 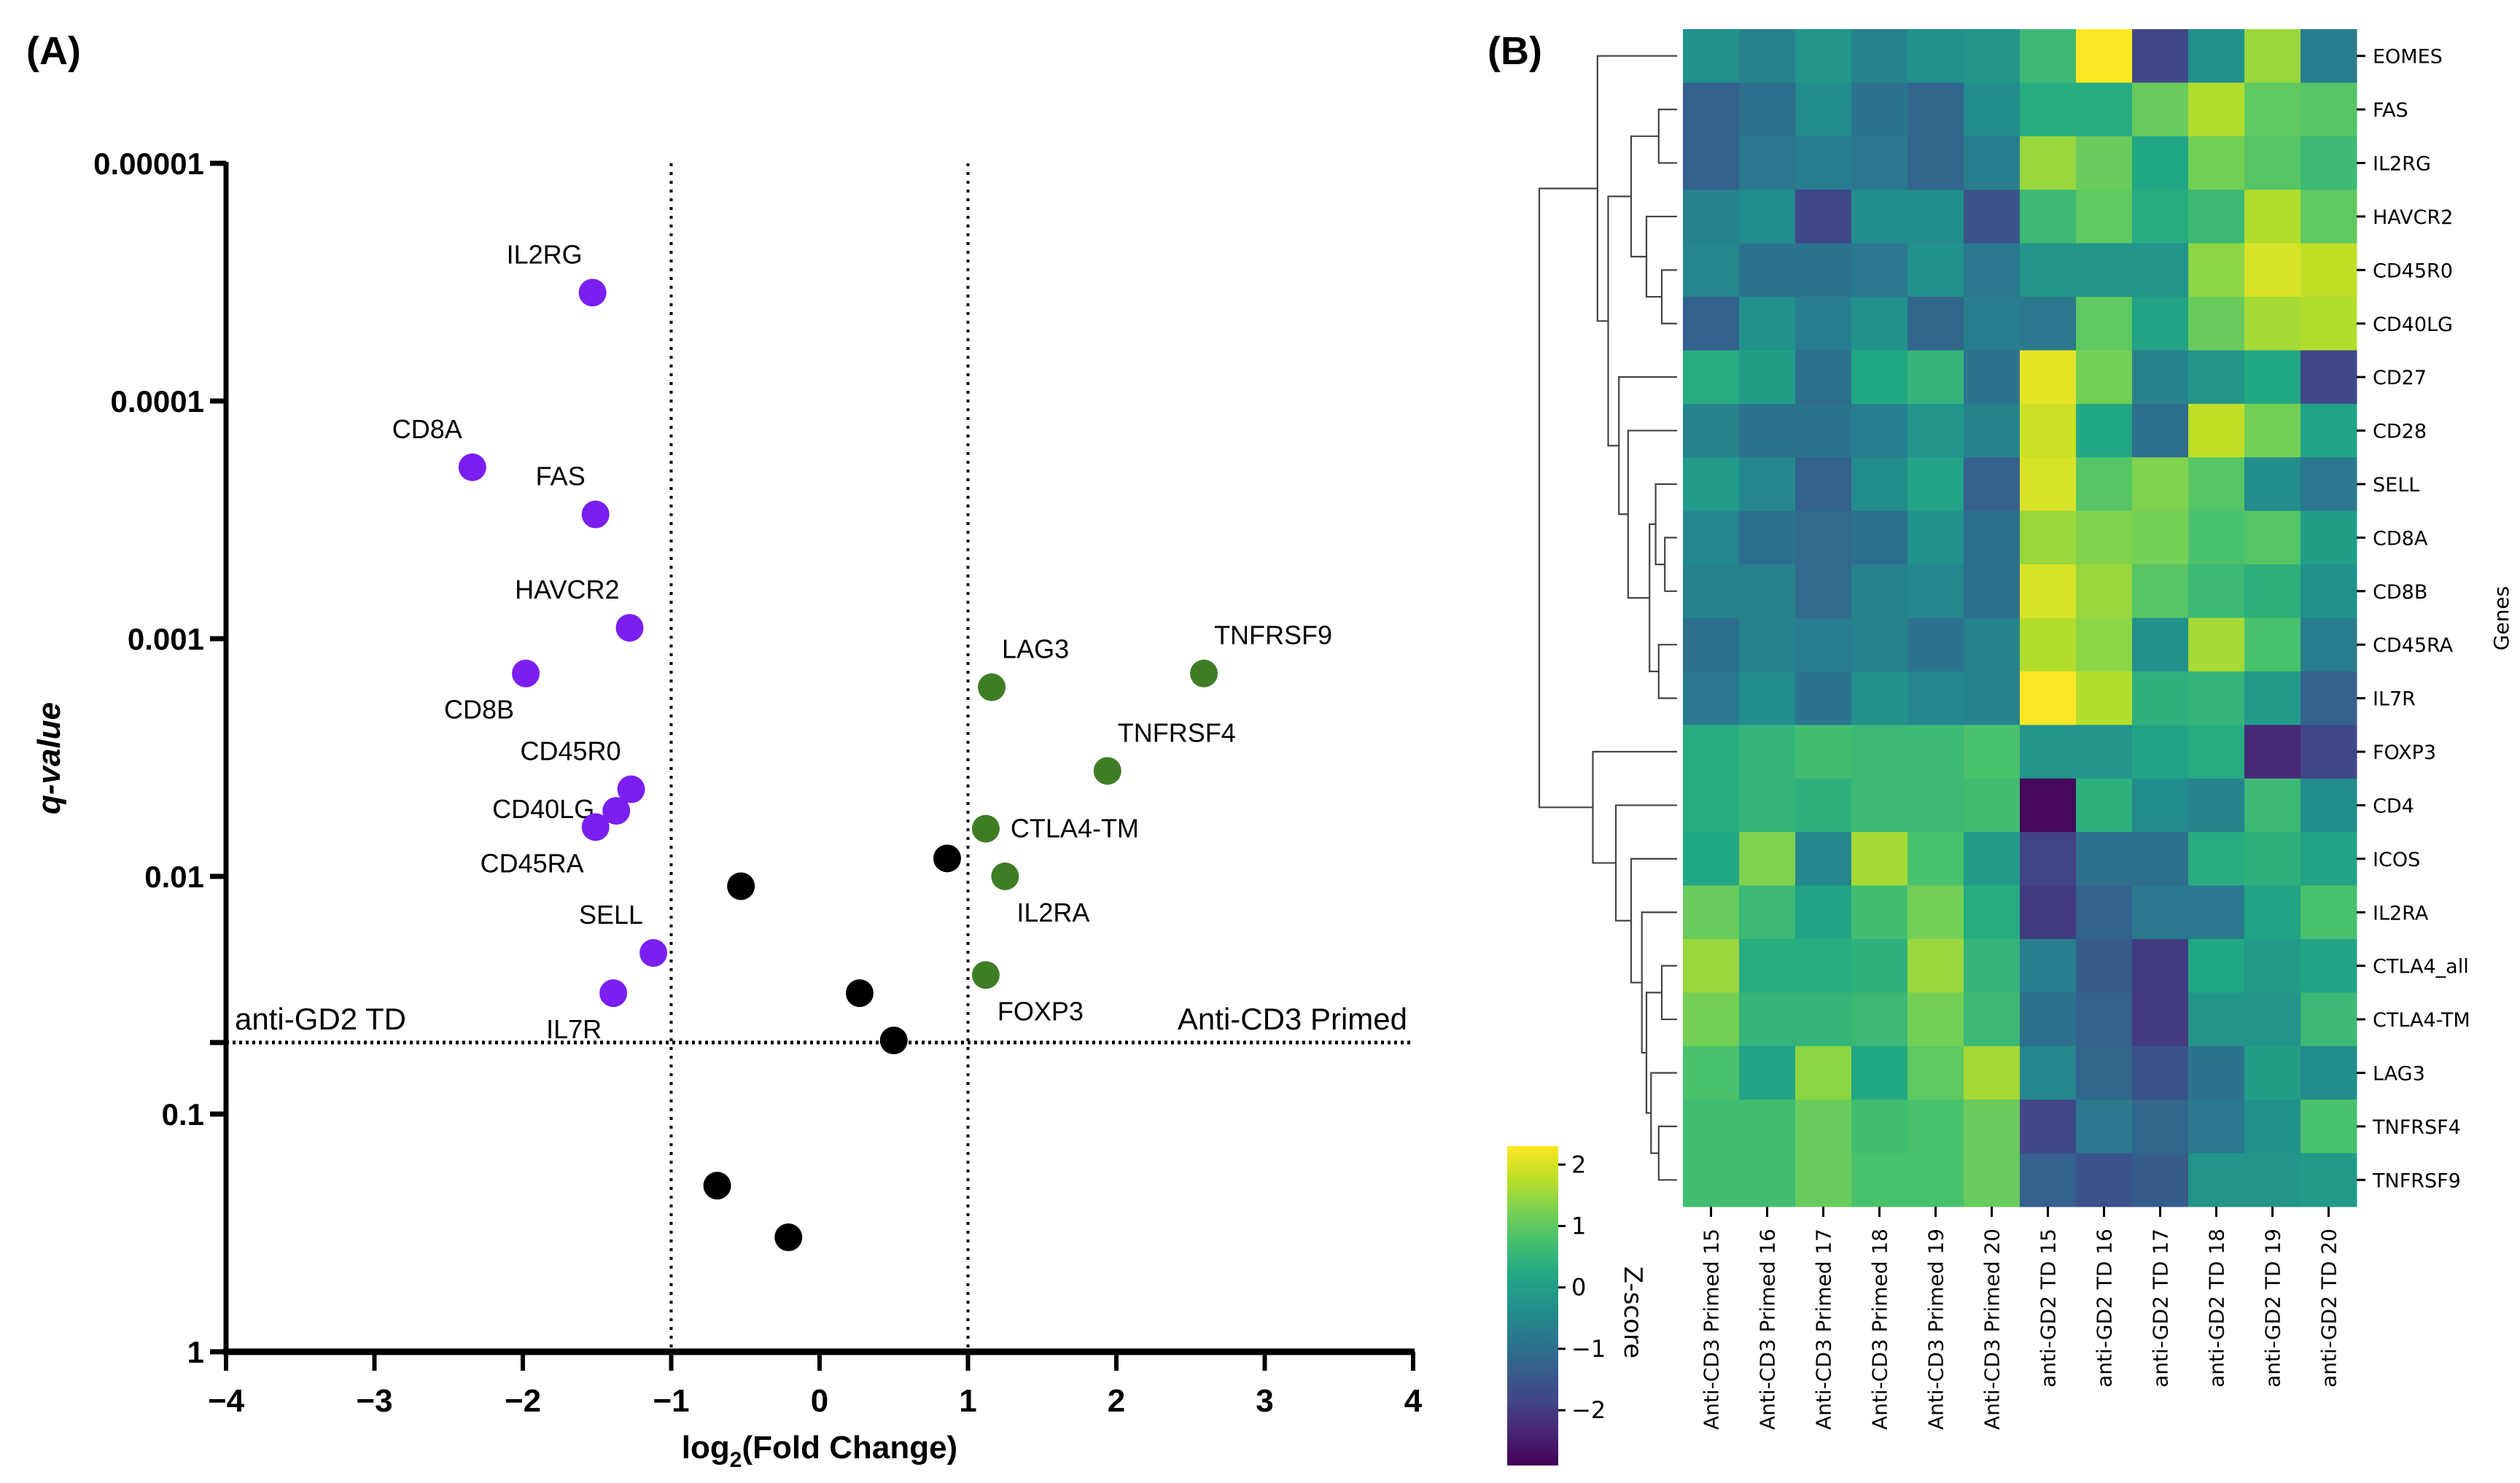 What do you see at coordinates (1768, 1329) in the screenshot?
I see `sample-label: Anti-CD3 Primed 16` at bounding box center [1768, 1329].